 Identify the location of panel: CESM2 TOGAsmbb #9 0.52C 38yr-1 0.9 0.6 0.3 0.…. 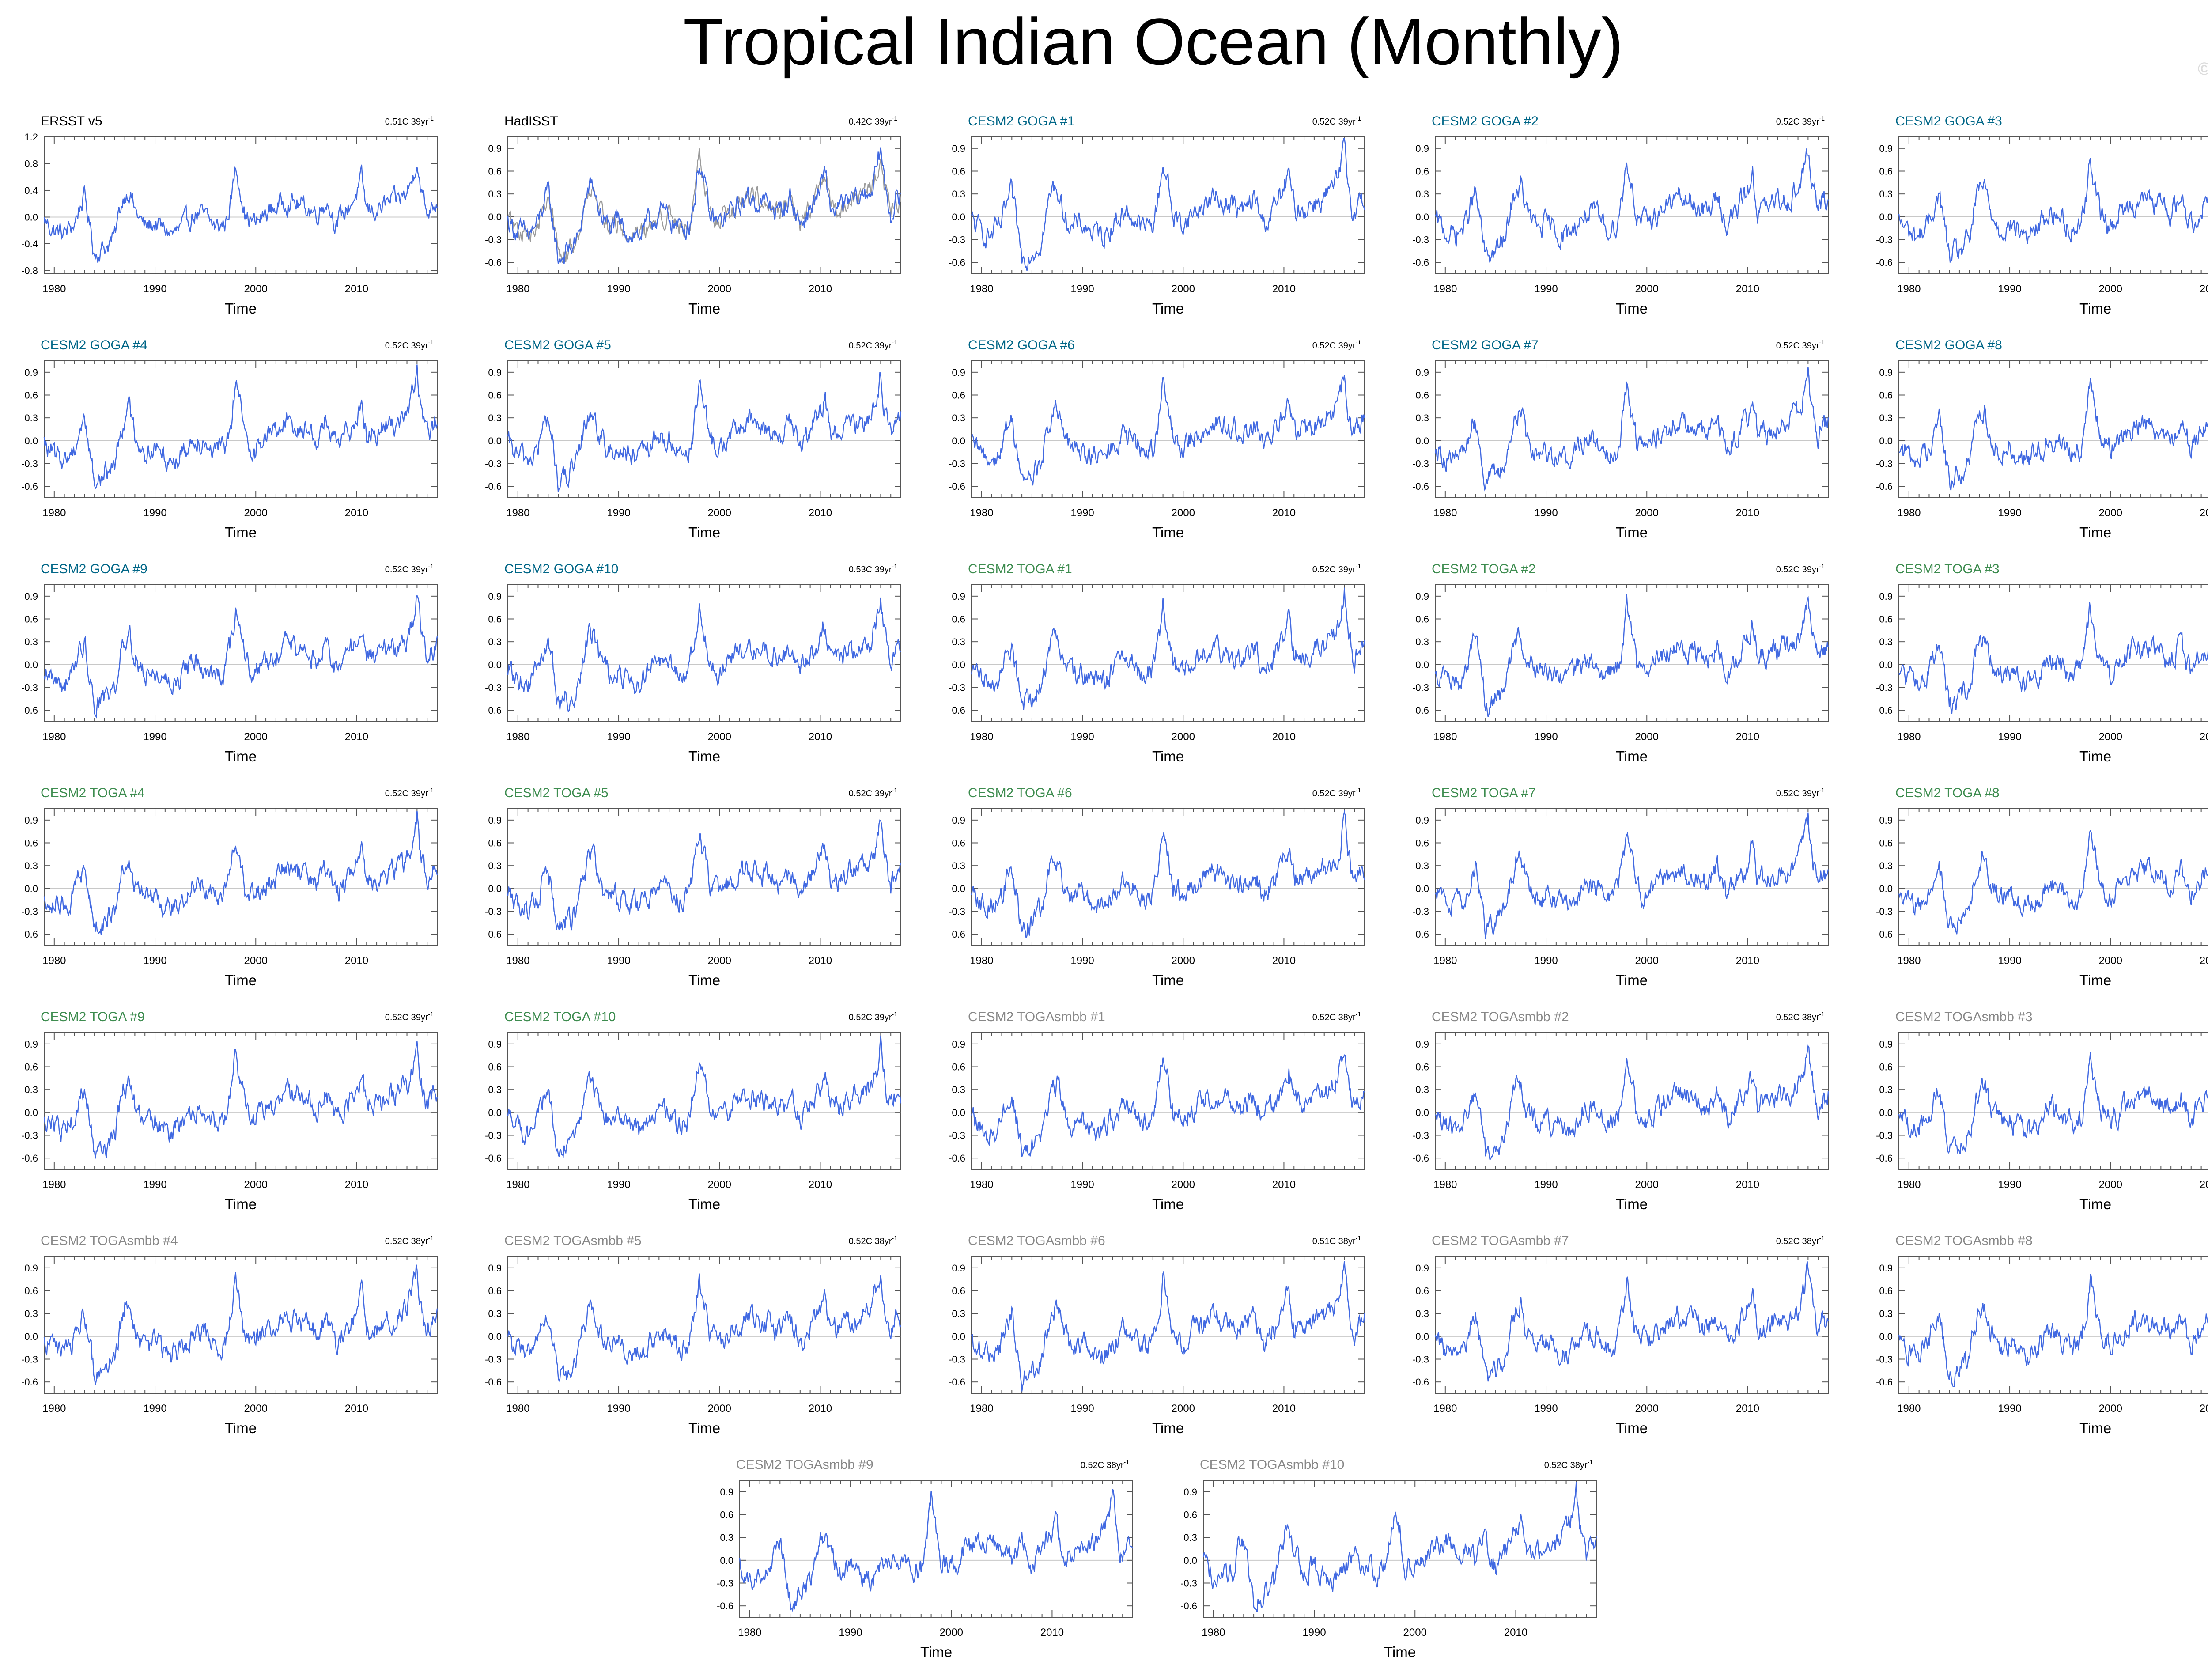
(925, 1558).